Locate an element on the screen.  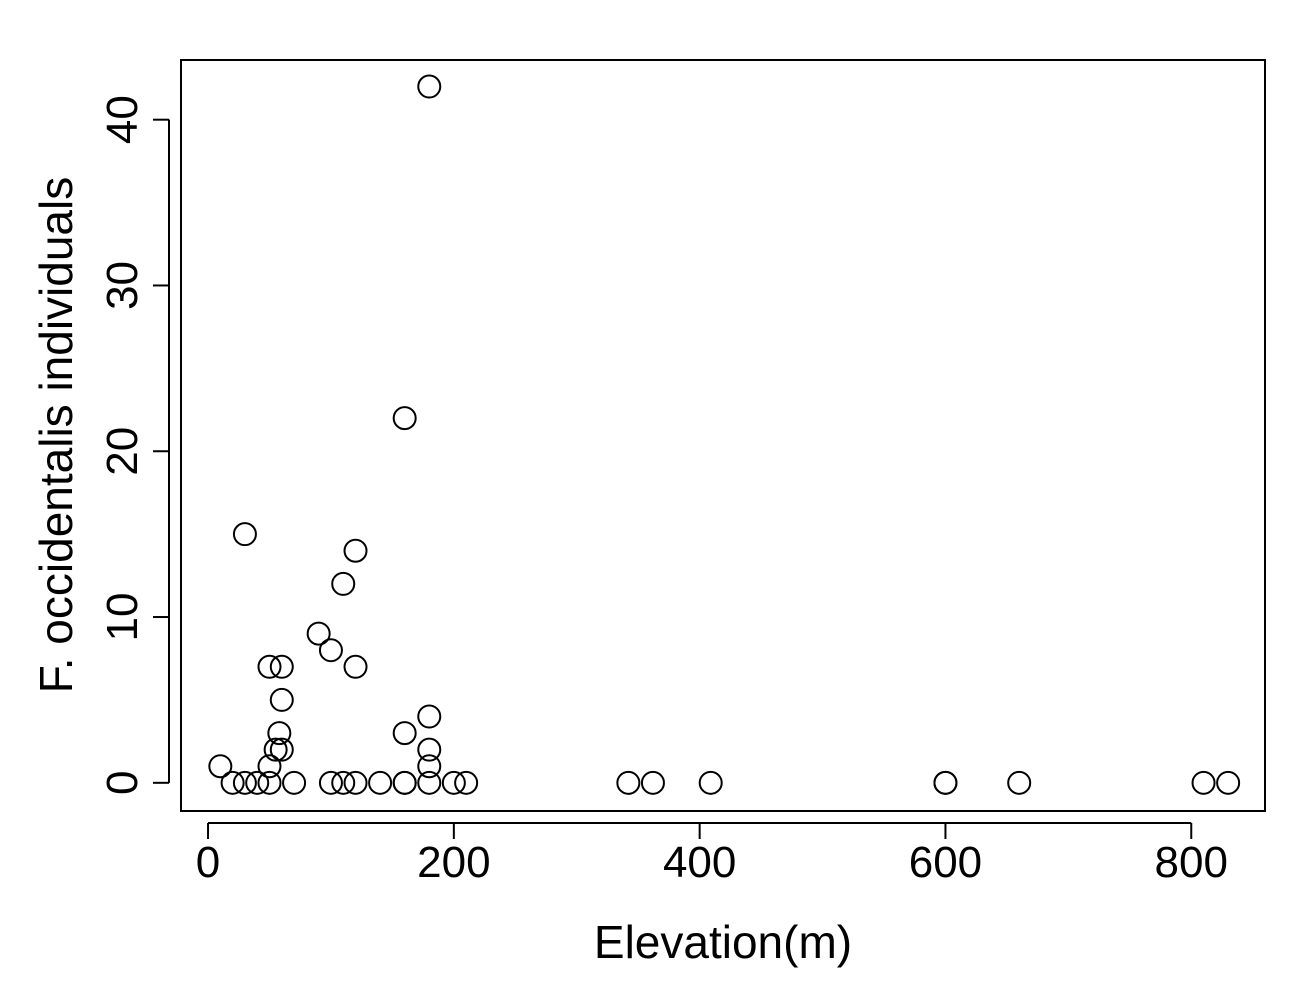
x-tick-label: 200 is located at coordinates (453, 862).